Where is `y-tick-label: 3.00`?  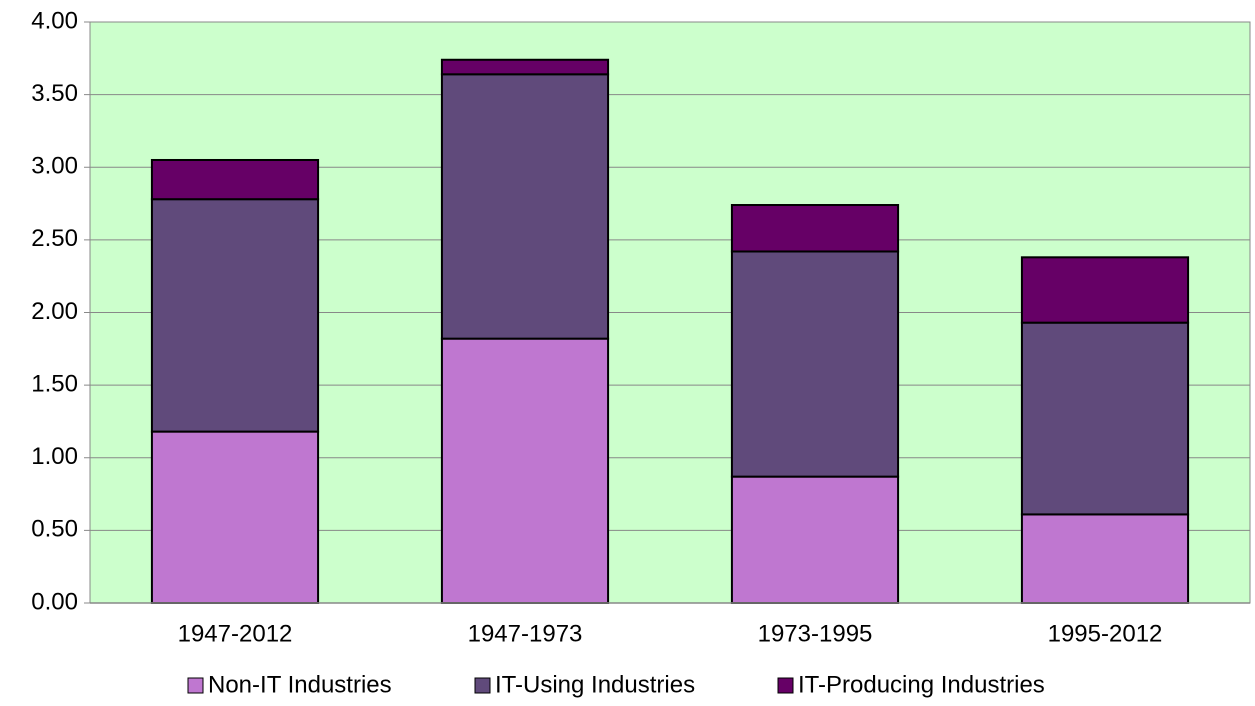
y-tick-label: 3.00 is located at coordinates (54, 166).